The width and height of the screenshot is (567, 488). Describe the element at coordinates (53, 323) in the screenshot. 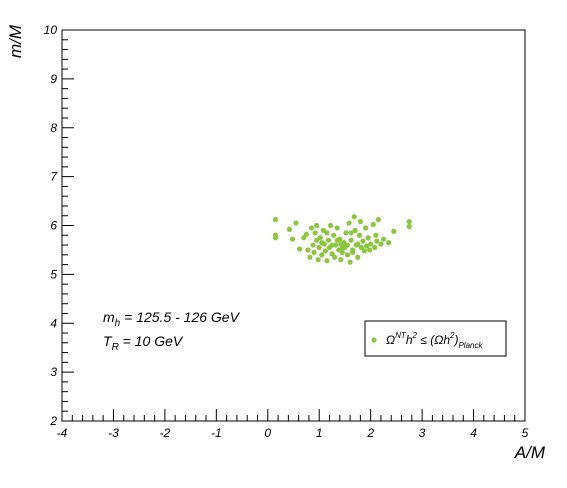

I see `y-tick-label: 4` at that location.